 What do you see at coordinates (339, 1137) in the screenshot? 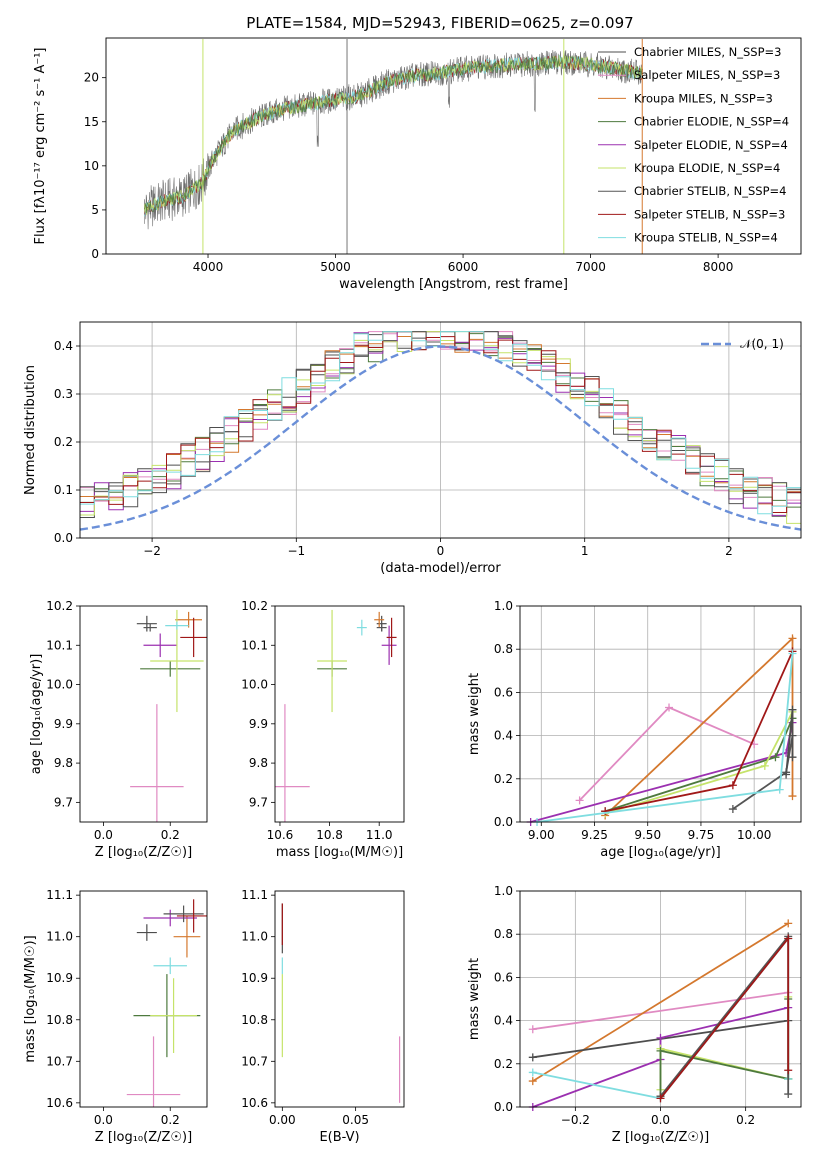
I see `x-axis-label: E(B-V)` at bounding box center [339, 1137].